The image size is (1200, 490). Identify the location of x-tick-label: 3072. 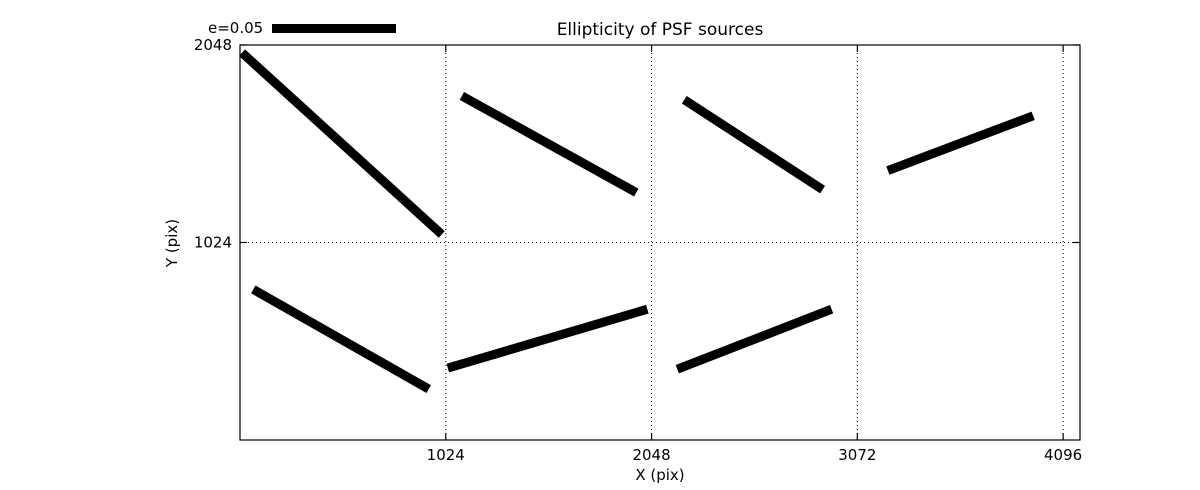
(857, 455).